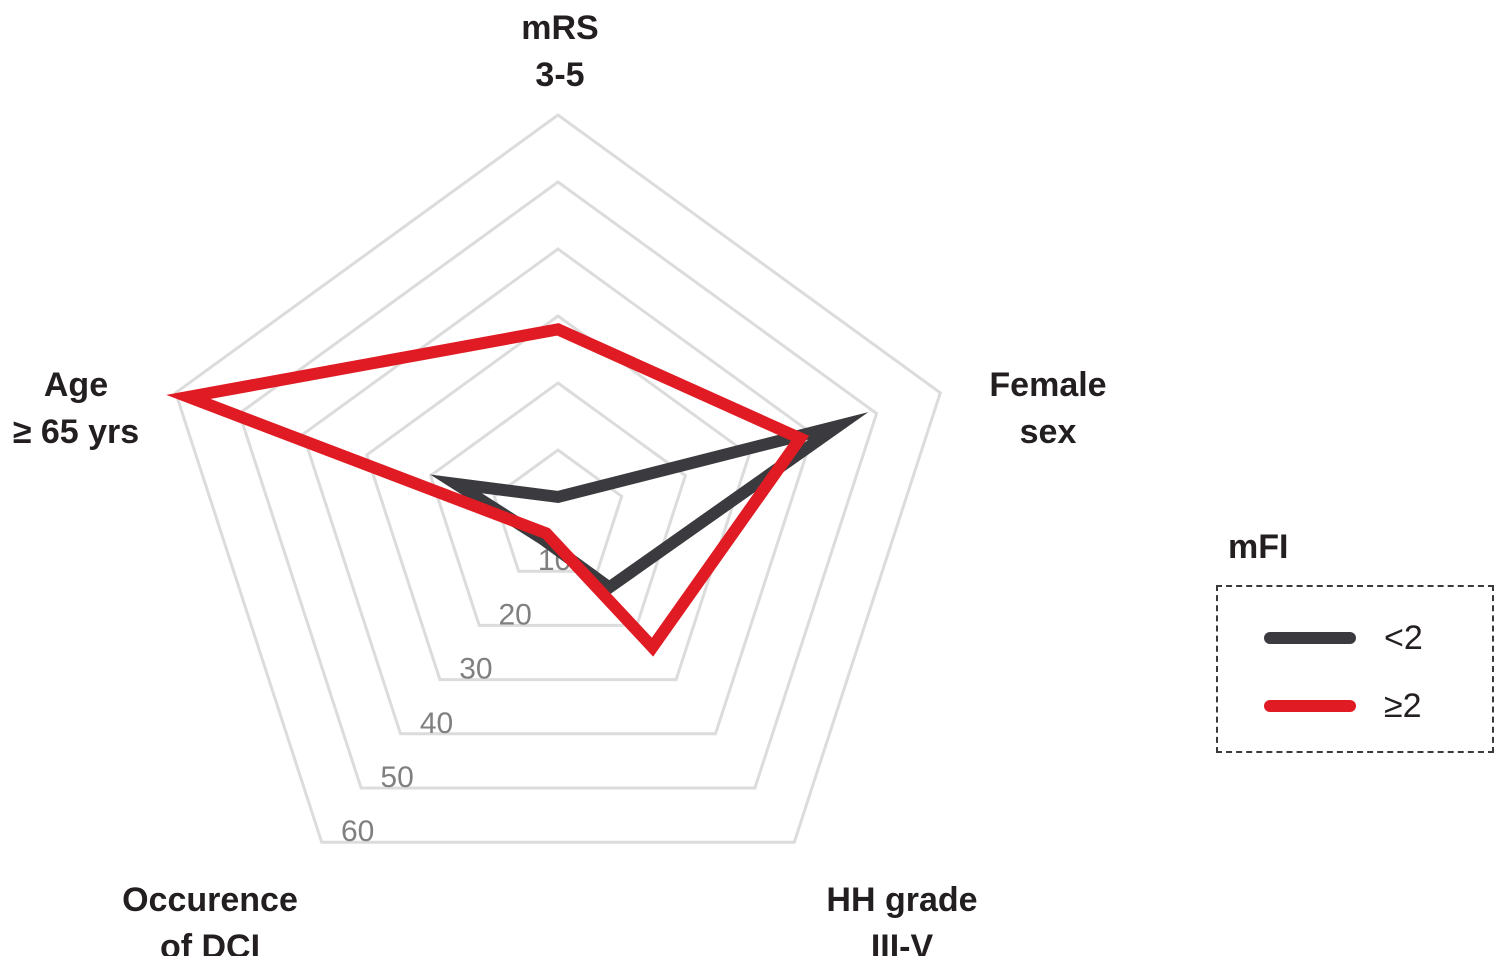 This screenshot has height=956, width=1498. Describe the element at coordinates (1355, 669) in the screenshot. I see `legend: <2 ≥2` at that location.